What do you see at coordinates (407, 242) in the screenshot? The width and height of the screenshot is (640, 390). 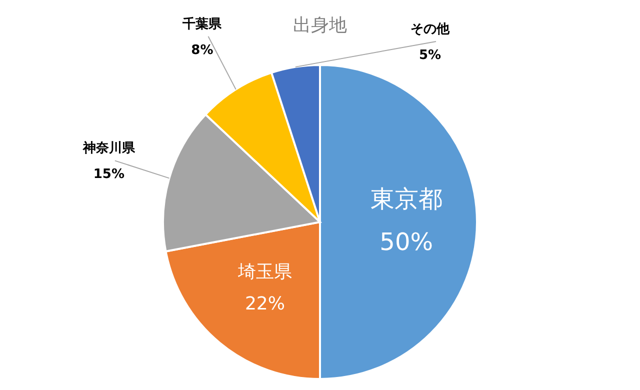 I see `data-label: 50%` at bounding box center [407, 242].